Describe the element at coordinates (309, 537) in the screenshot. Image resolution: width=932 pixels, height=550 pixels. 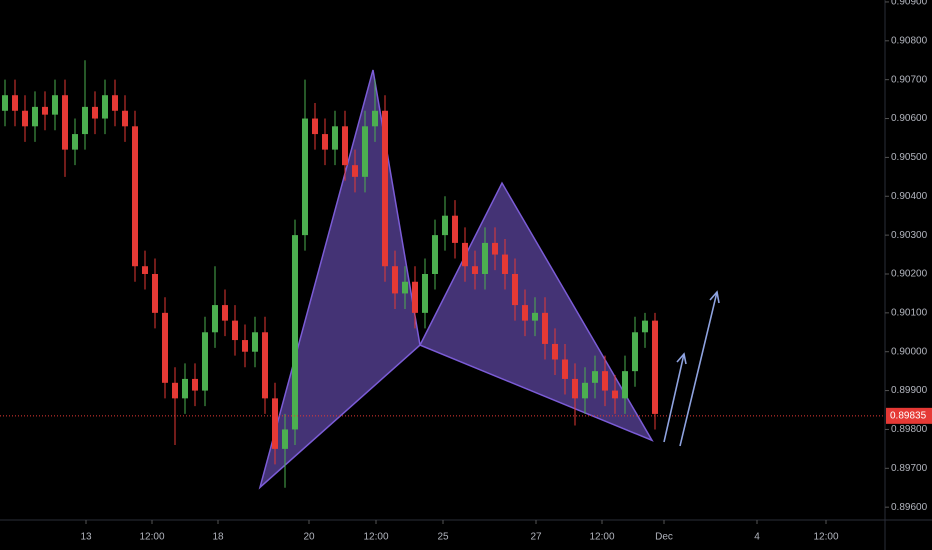
I see `x-tick-label: 20` at that location.